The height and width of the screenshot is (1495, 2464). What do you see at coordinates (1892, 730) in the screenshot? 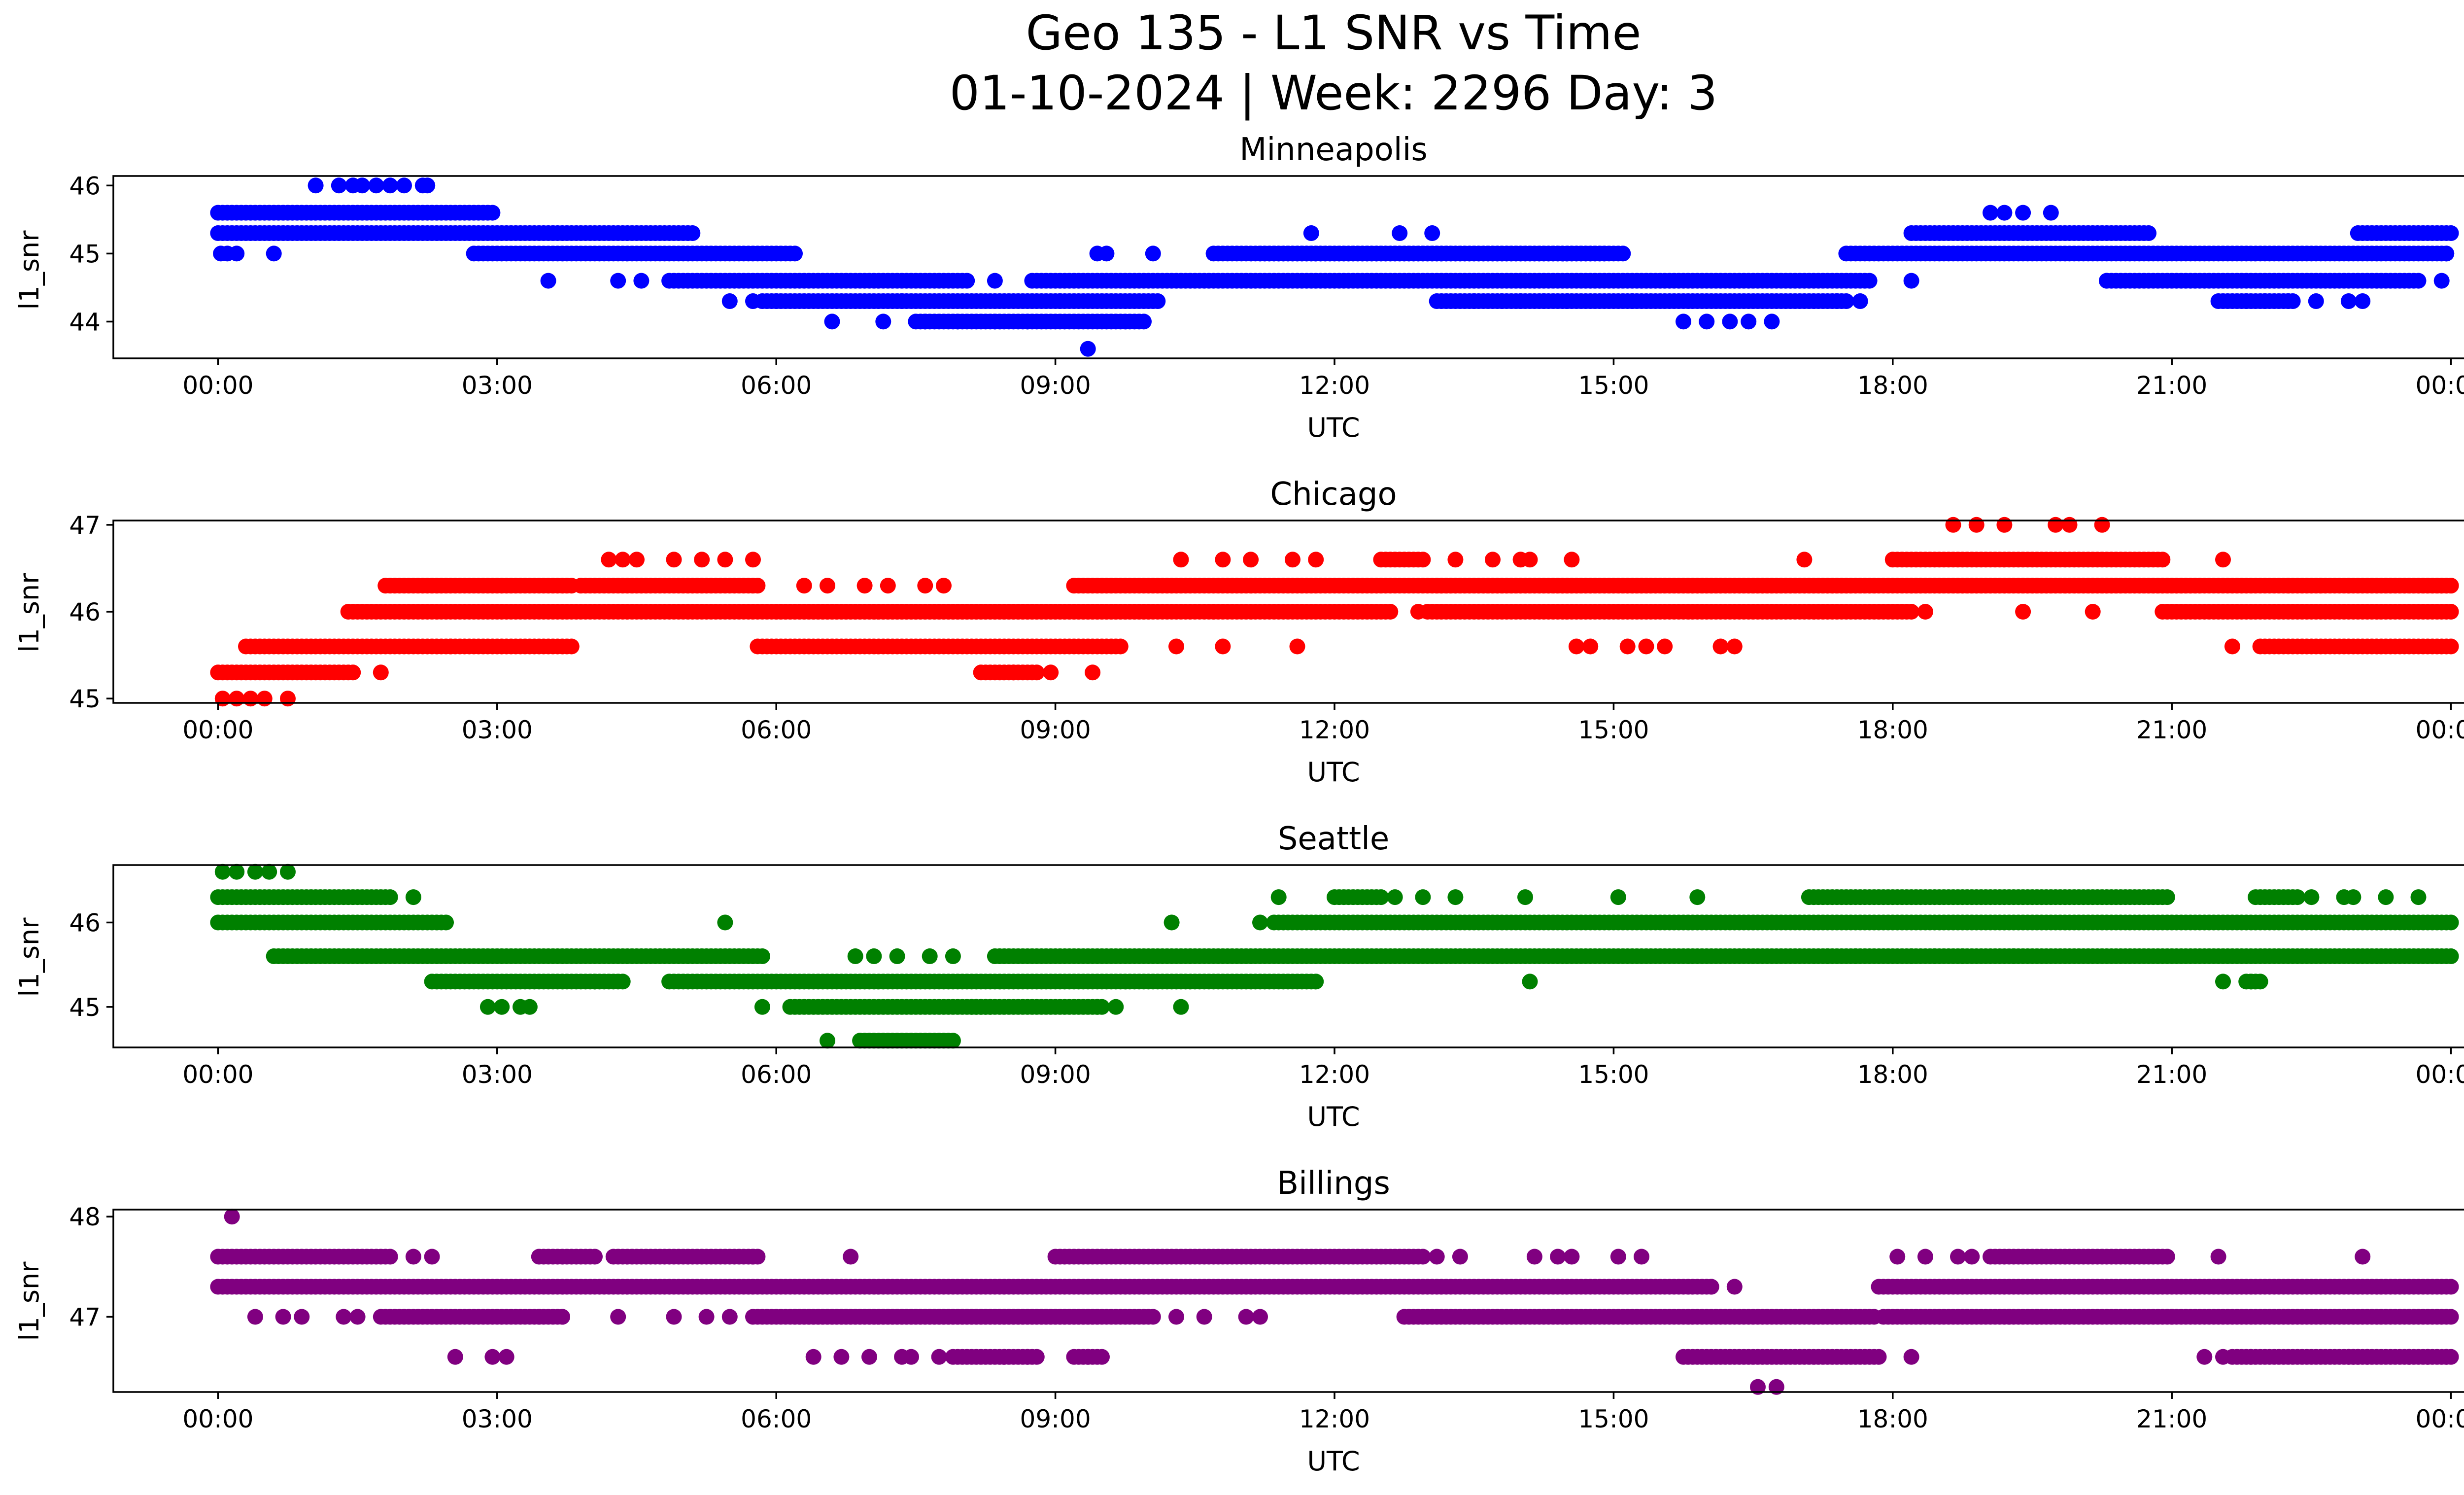
I see `x-tick-label: 18:00` at bounding box center [1892, 730].